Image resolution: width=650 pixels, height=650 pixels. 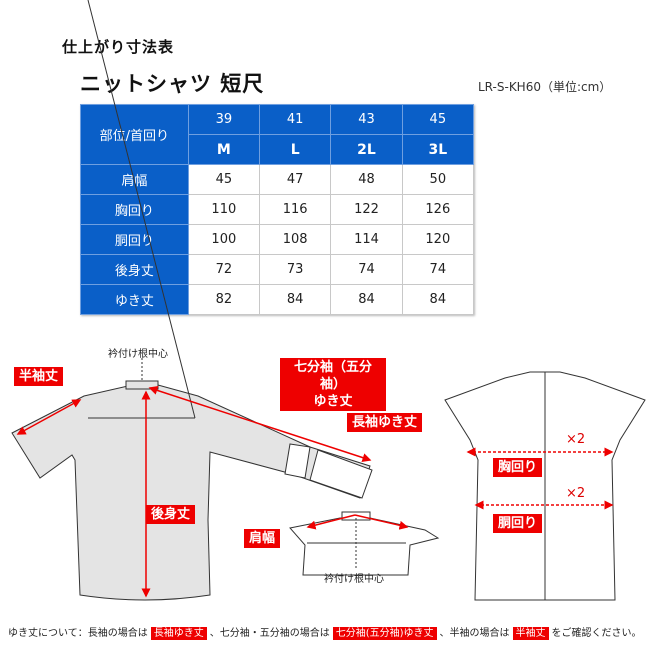 I want to click on cell: 114, so click(x=366, y=239).